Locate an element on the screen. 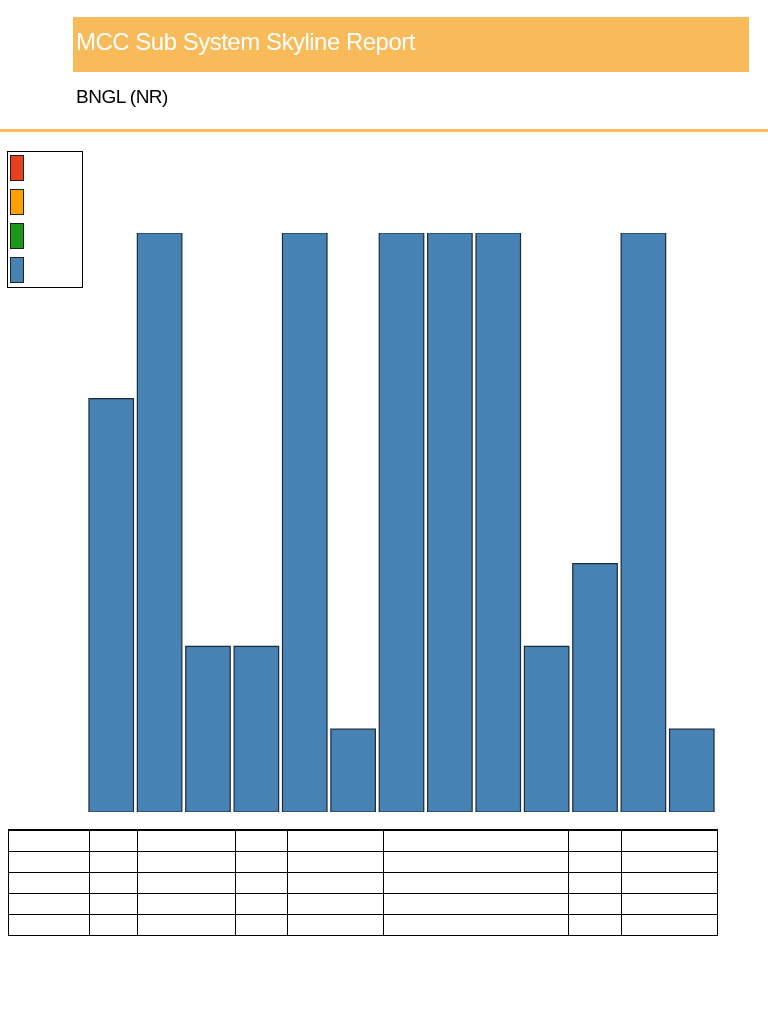 Image resolution: width=768 pixels, height=1024 pixels. chart-title: MCC Sub System Skyline Report is located at coordinates (245, 42).